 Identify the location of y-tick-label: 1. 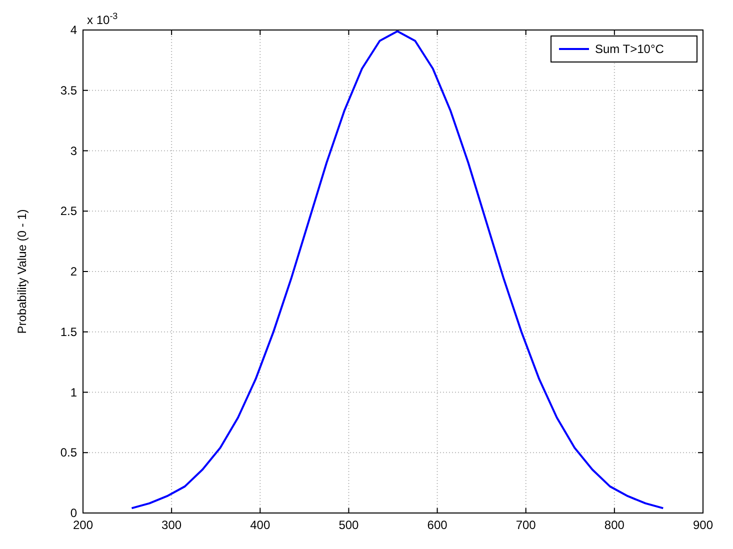
(74, 392).